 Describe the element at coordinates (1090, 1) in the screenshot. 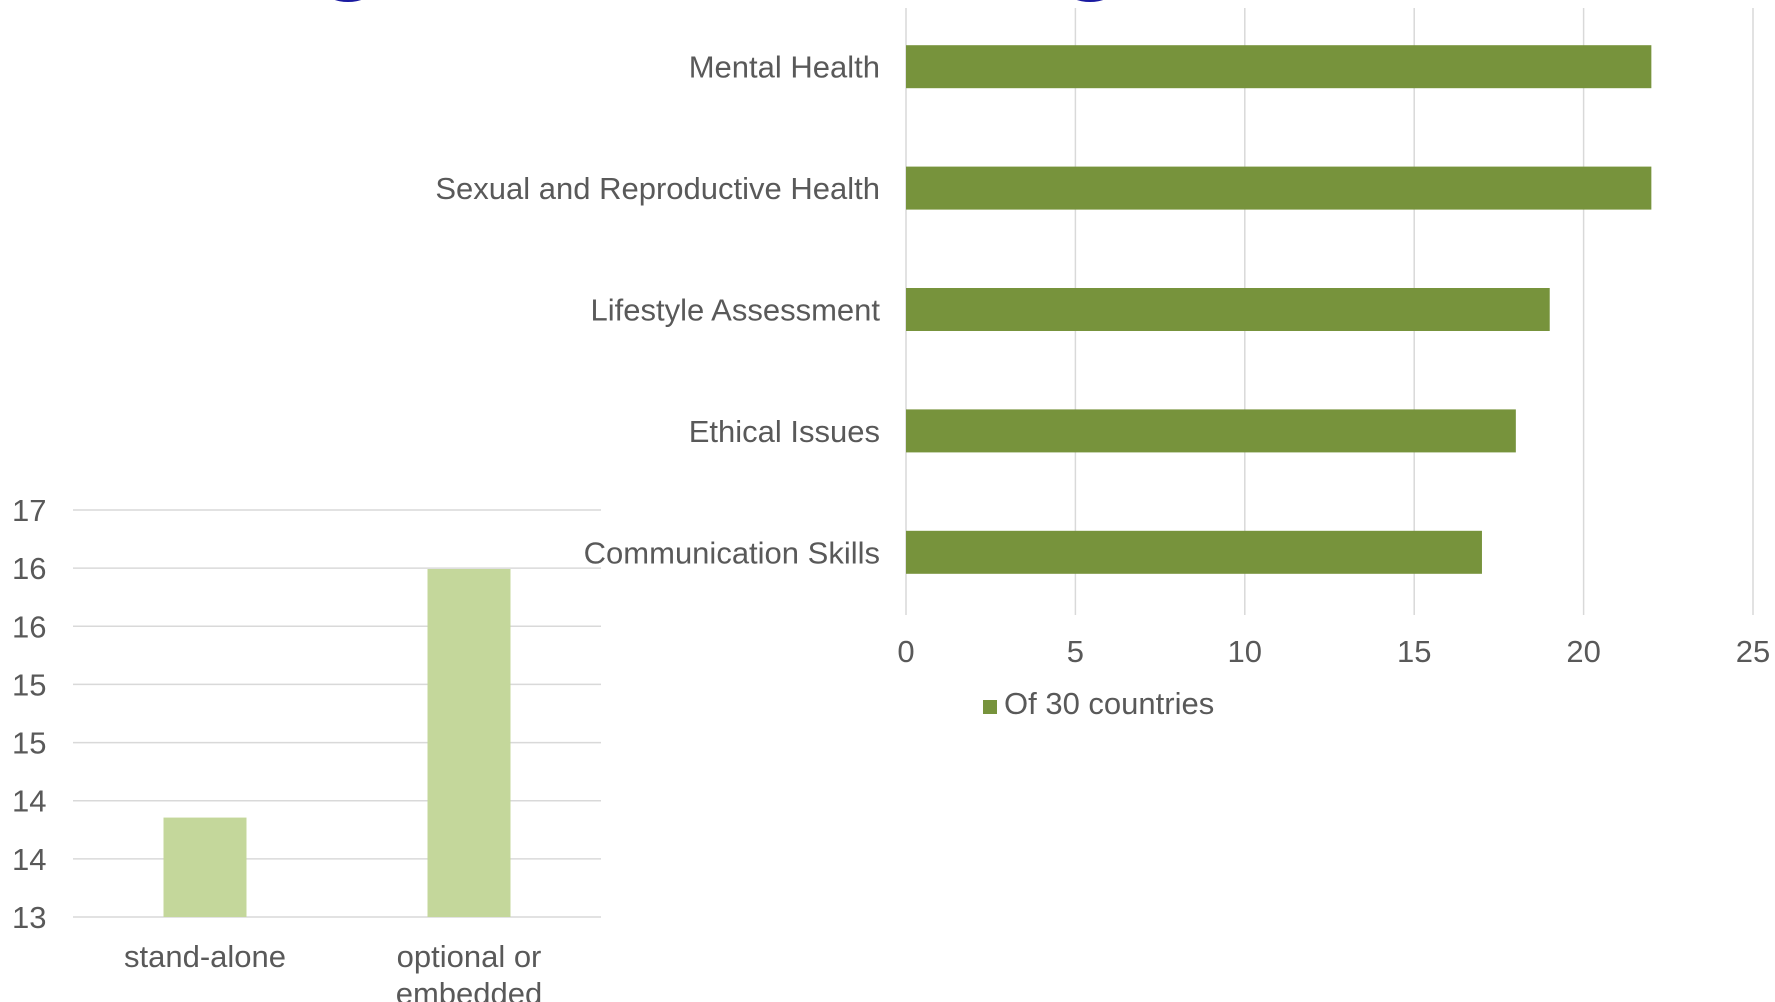

I see `title-fragment-mark-right` at that location.